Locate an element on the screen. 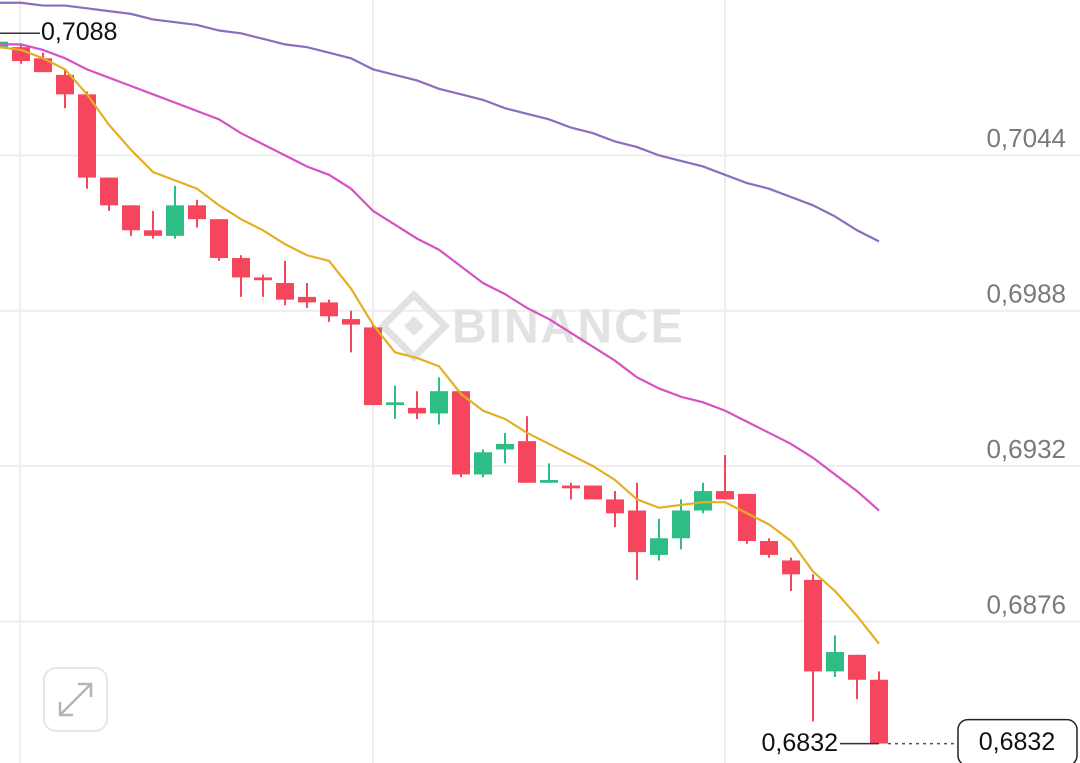 Image resolution: width=1080 pixels, height=763 pixels. logo-diamond is located at coordinates (414, 326).